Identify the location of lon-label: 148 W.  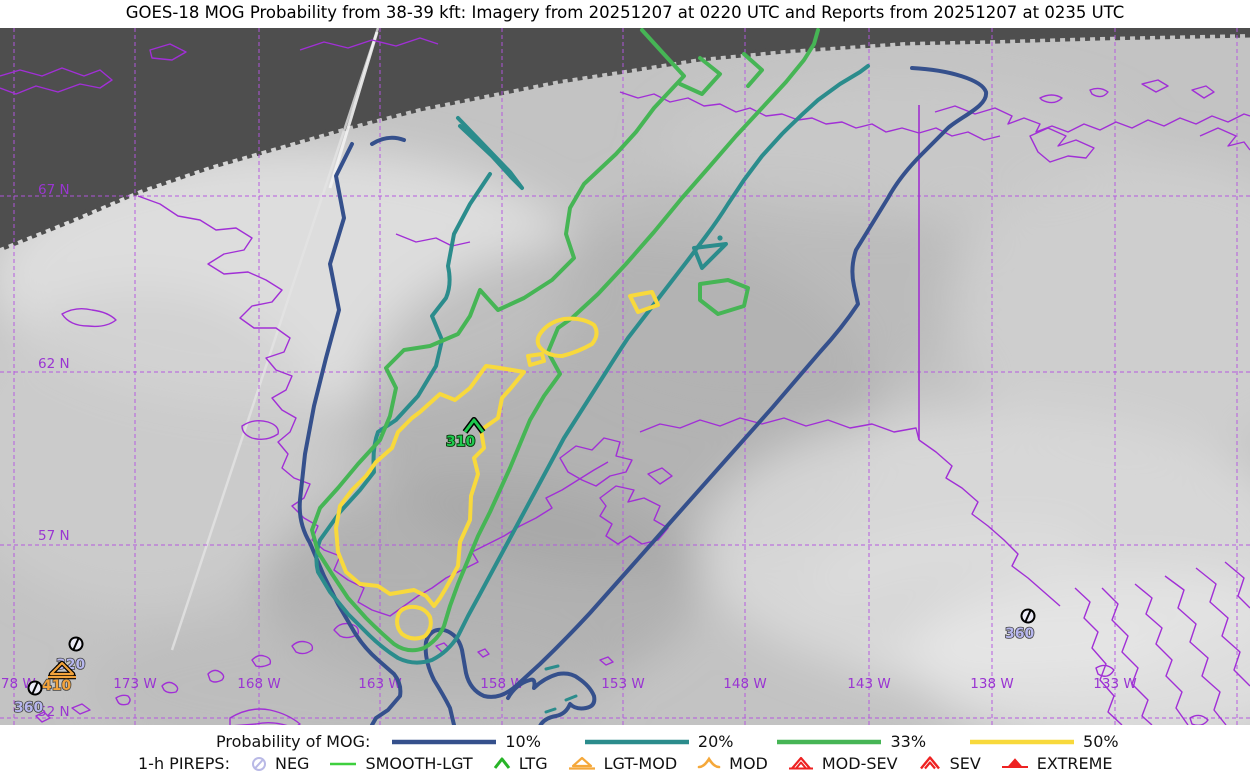
(744, 684).